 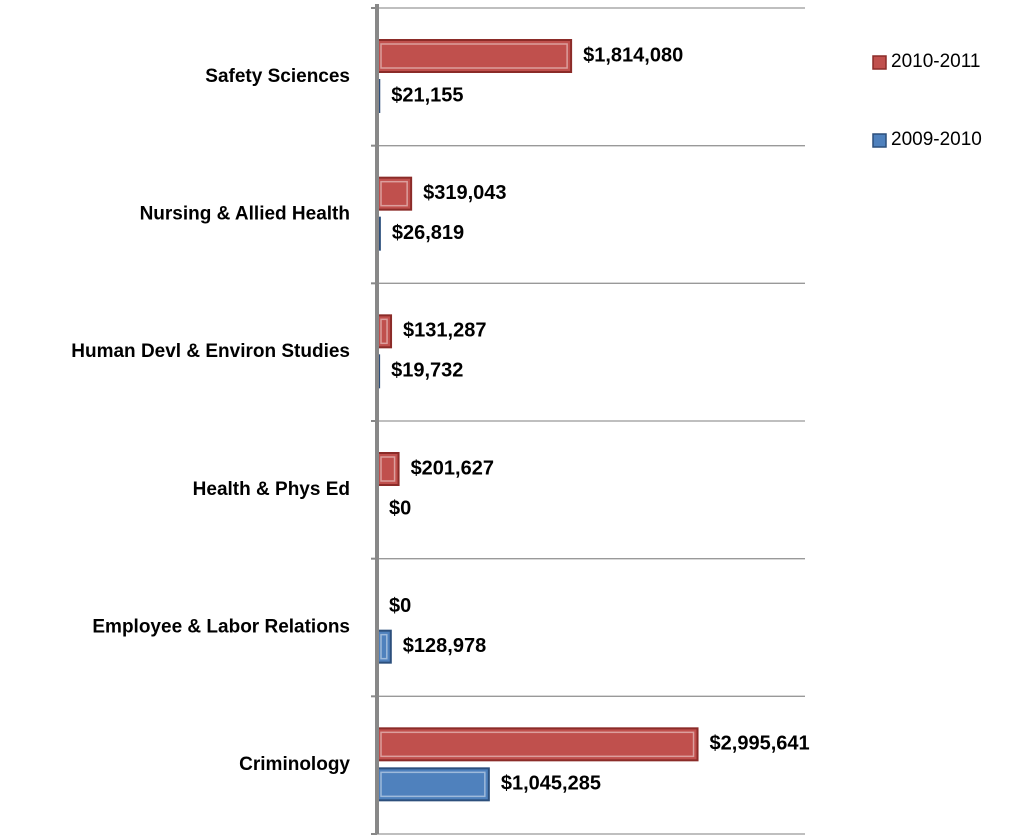 What do you see at coordinates (444, 331) in the screenshot?
I see `value-label: $131,287` at bounding box center [444, 331].